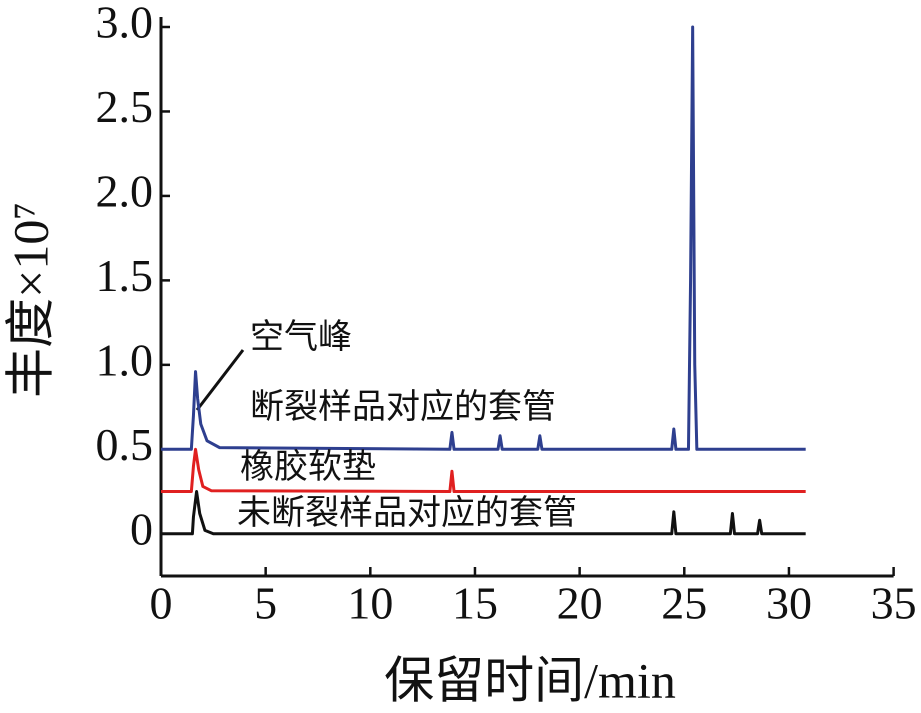  What do you see at coordinates (161, 603) in the screenshot?
I see `x-tick-label: 0` at bounding box center [161, 603].